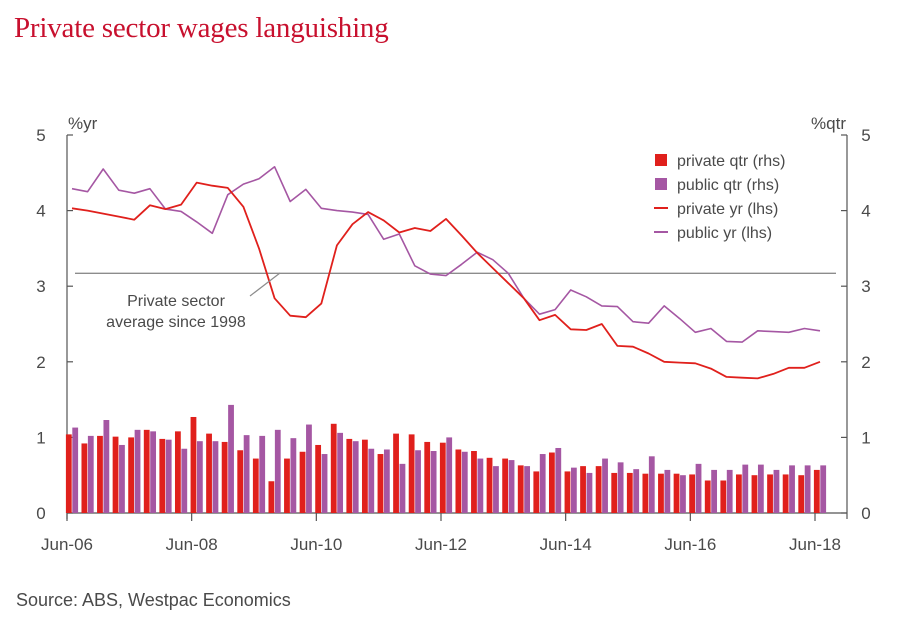 This screenshot has height=631, width=912. What do you see at coordinates (83, 123) in the screenshot?
I see `left-axis-unit: %yr` at bounding box center [83, 123].